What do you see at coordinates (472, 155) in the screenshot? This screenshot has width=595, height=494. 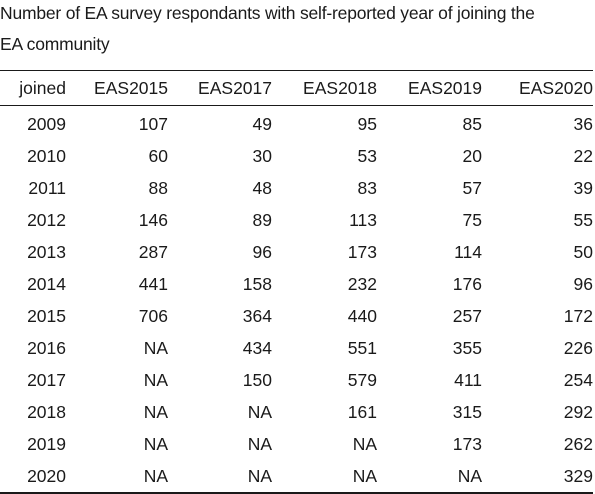 I see `cell-eas2019: 20` at bounding box center [472, 155].